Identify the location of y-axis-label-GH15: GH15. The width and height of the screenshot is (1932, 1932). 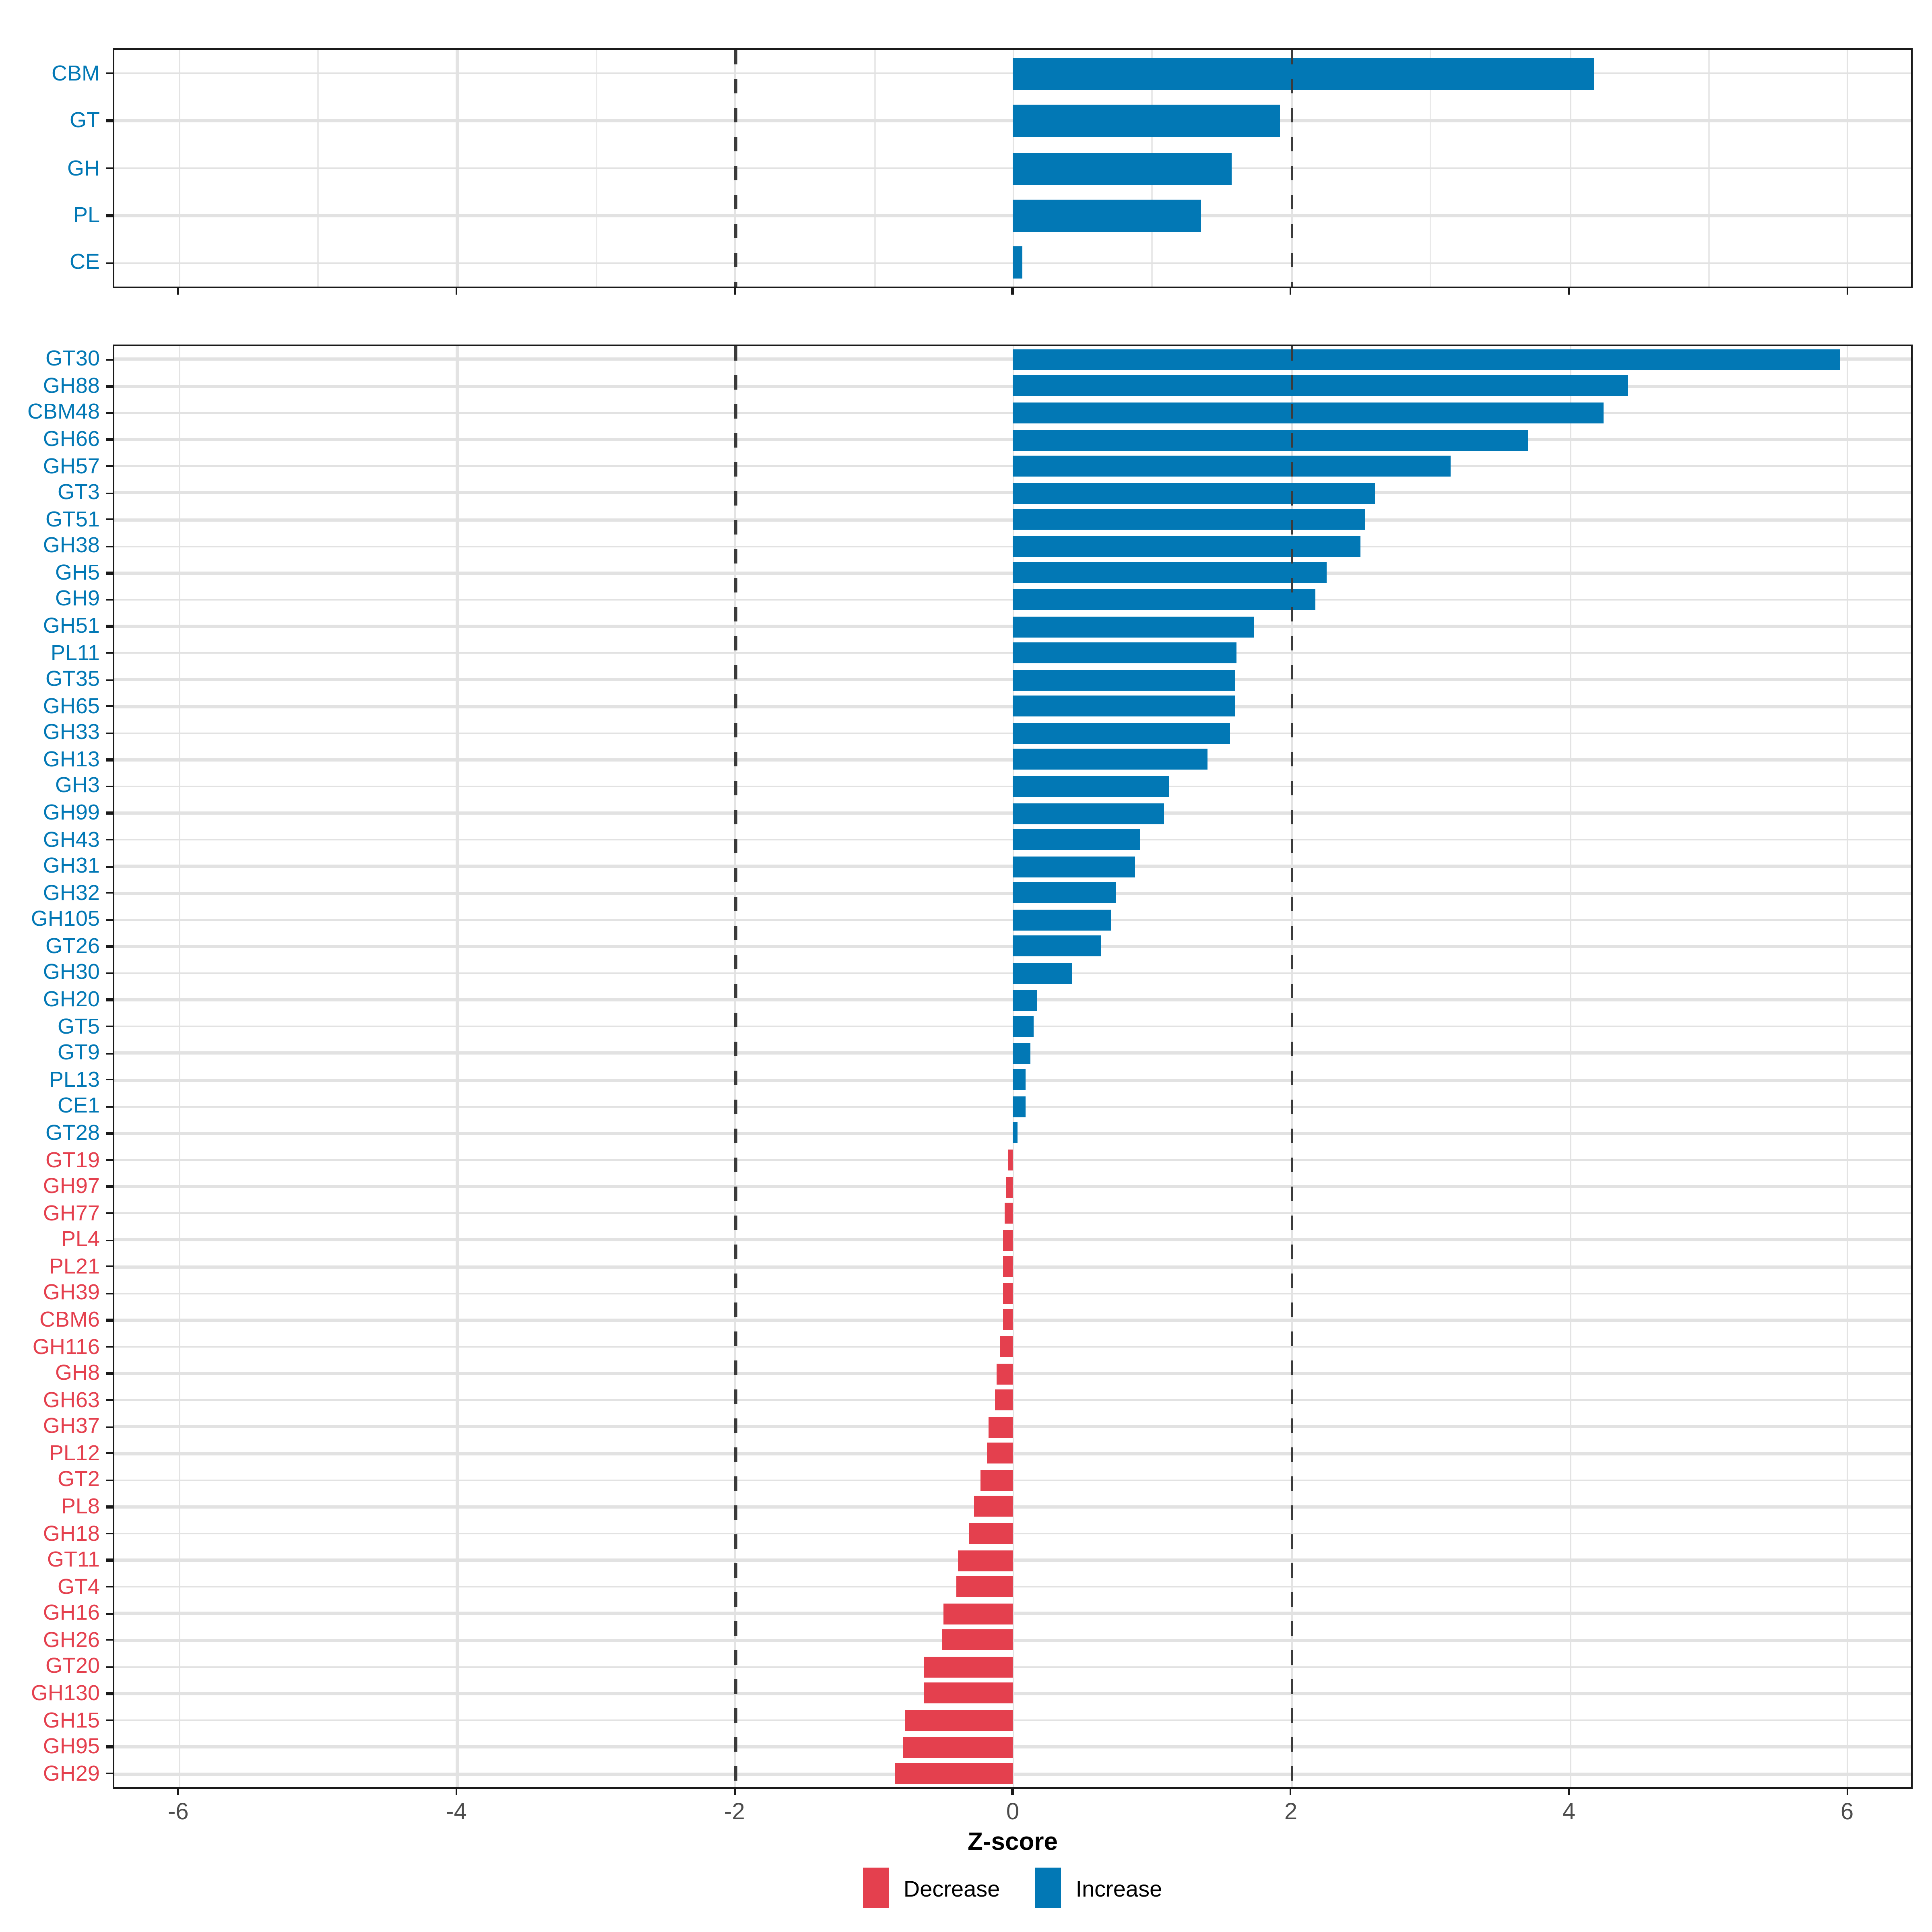
(71, 1719).